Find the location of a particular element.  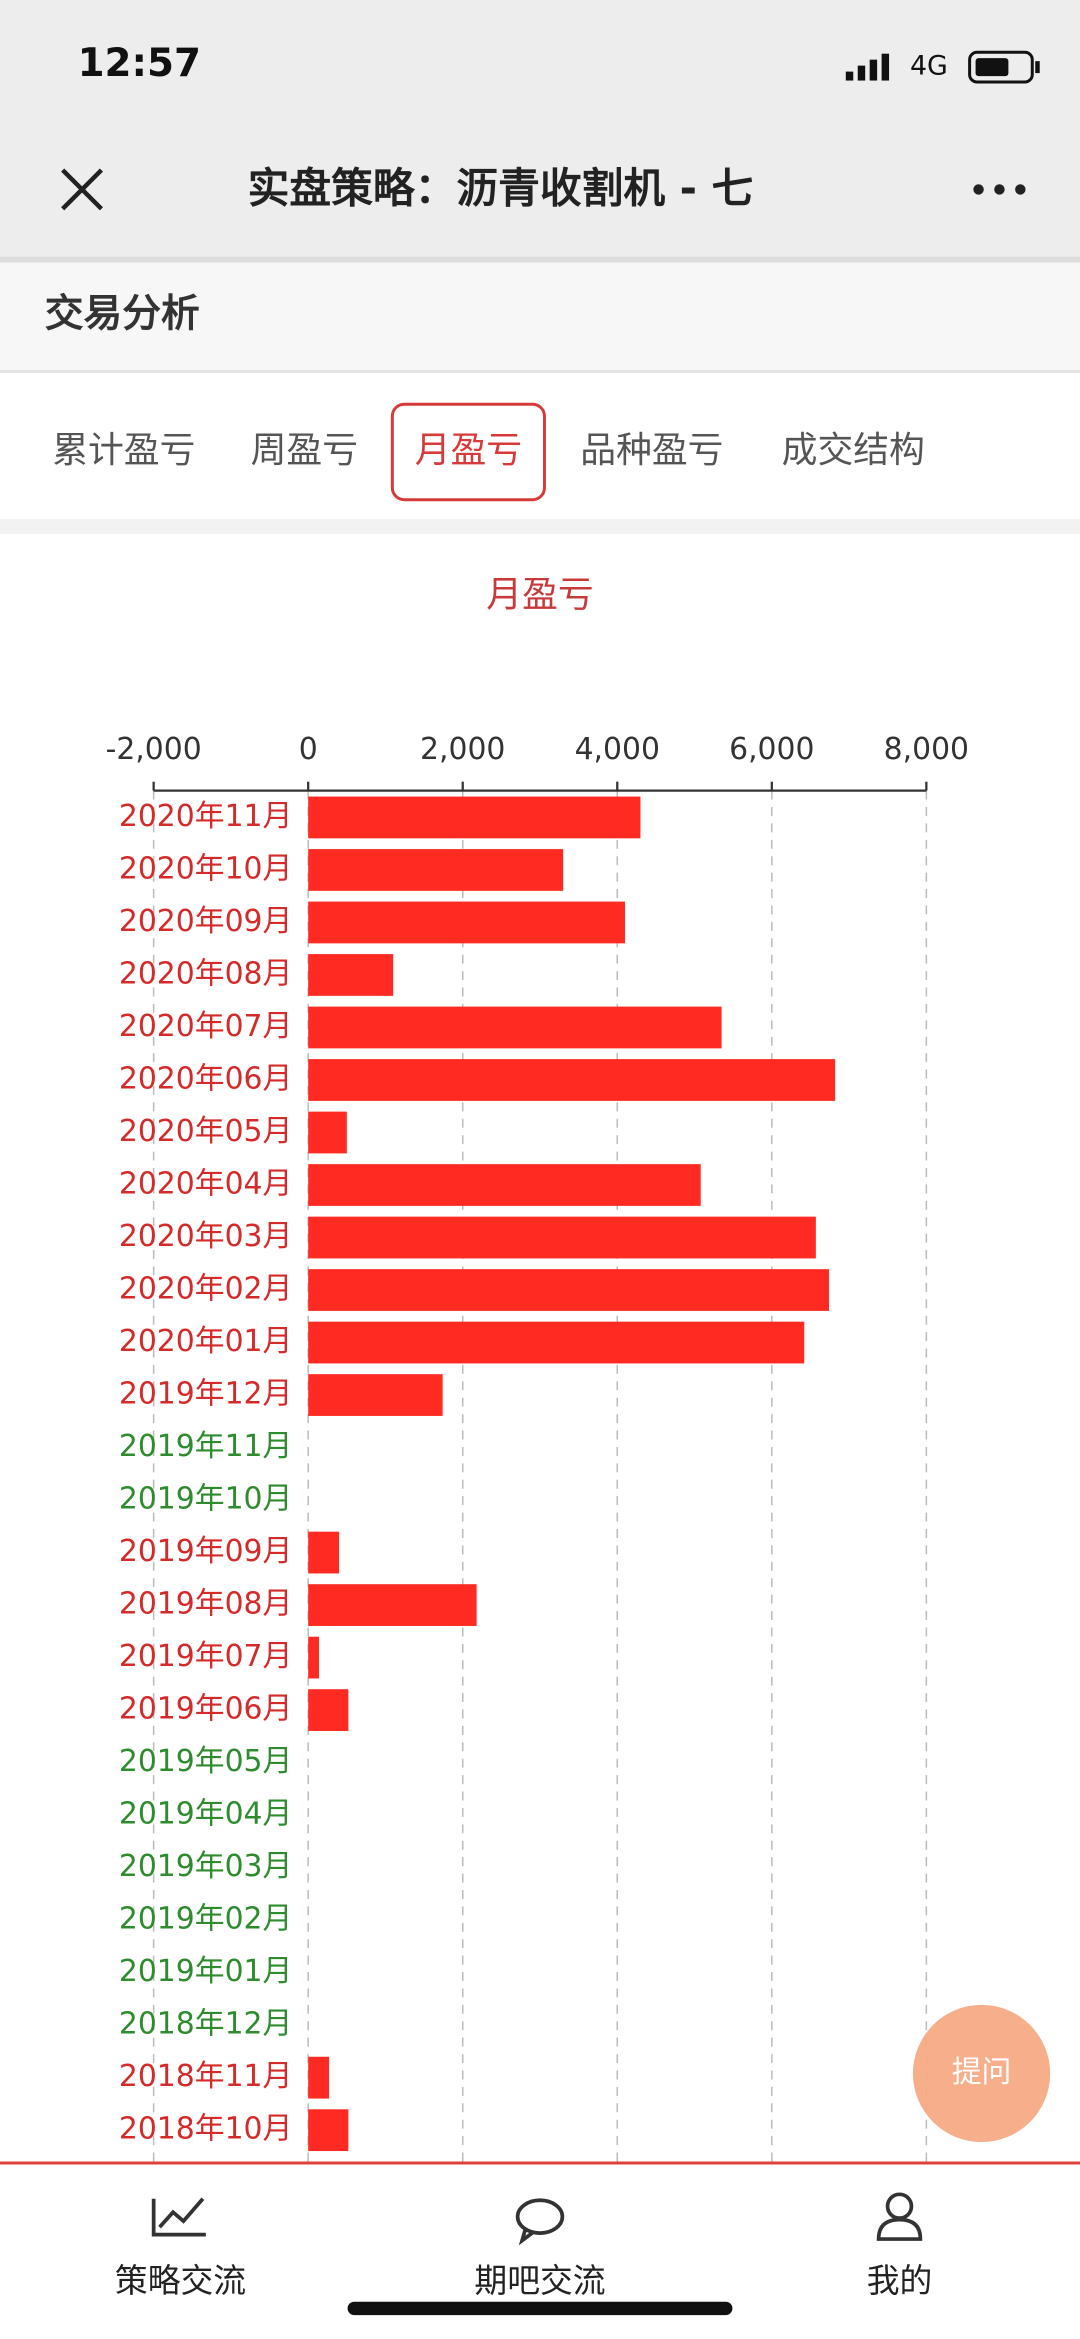

x-tick-label: 6,000 is located at coordinates (771, 749).